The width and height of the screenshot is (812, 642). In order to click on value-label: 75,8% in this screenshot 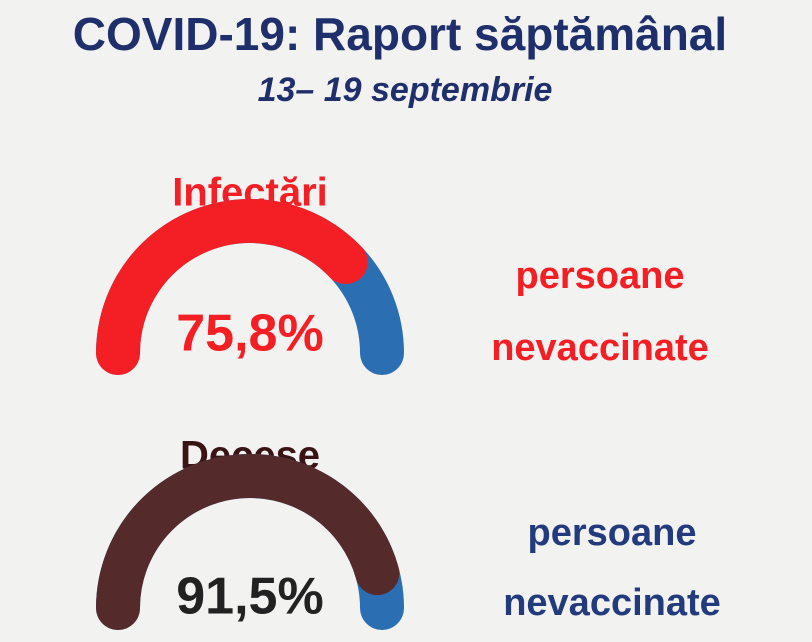, I will do `click(249, 334)`.